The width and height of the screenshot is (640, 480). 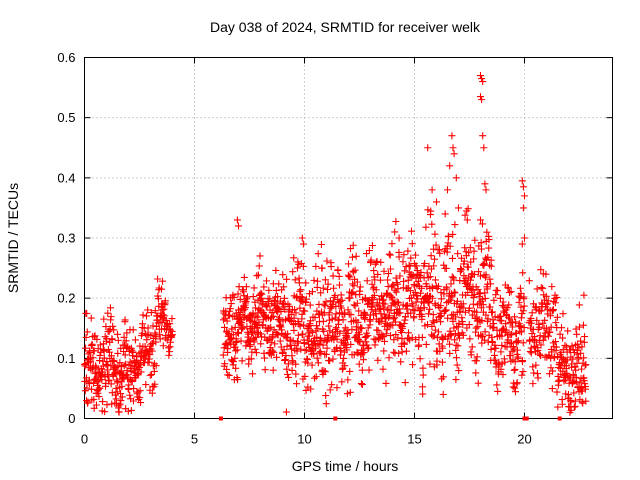 I want to click on gap-marker, so click(x=220, y=418).